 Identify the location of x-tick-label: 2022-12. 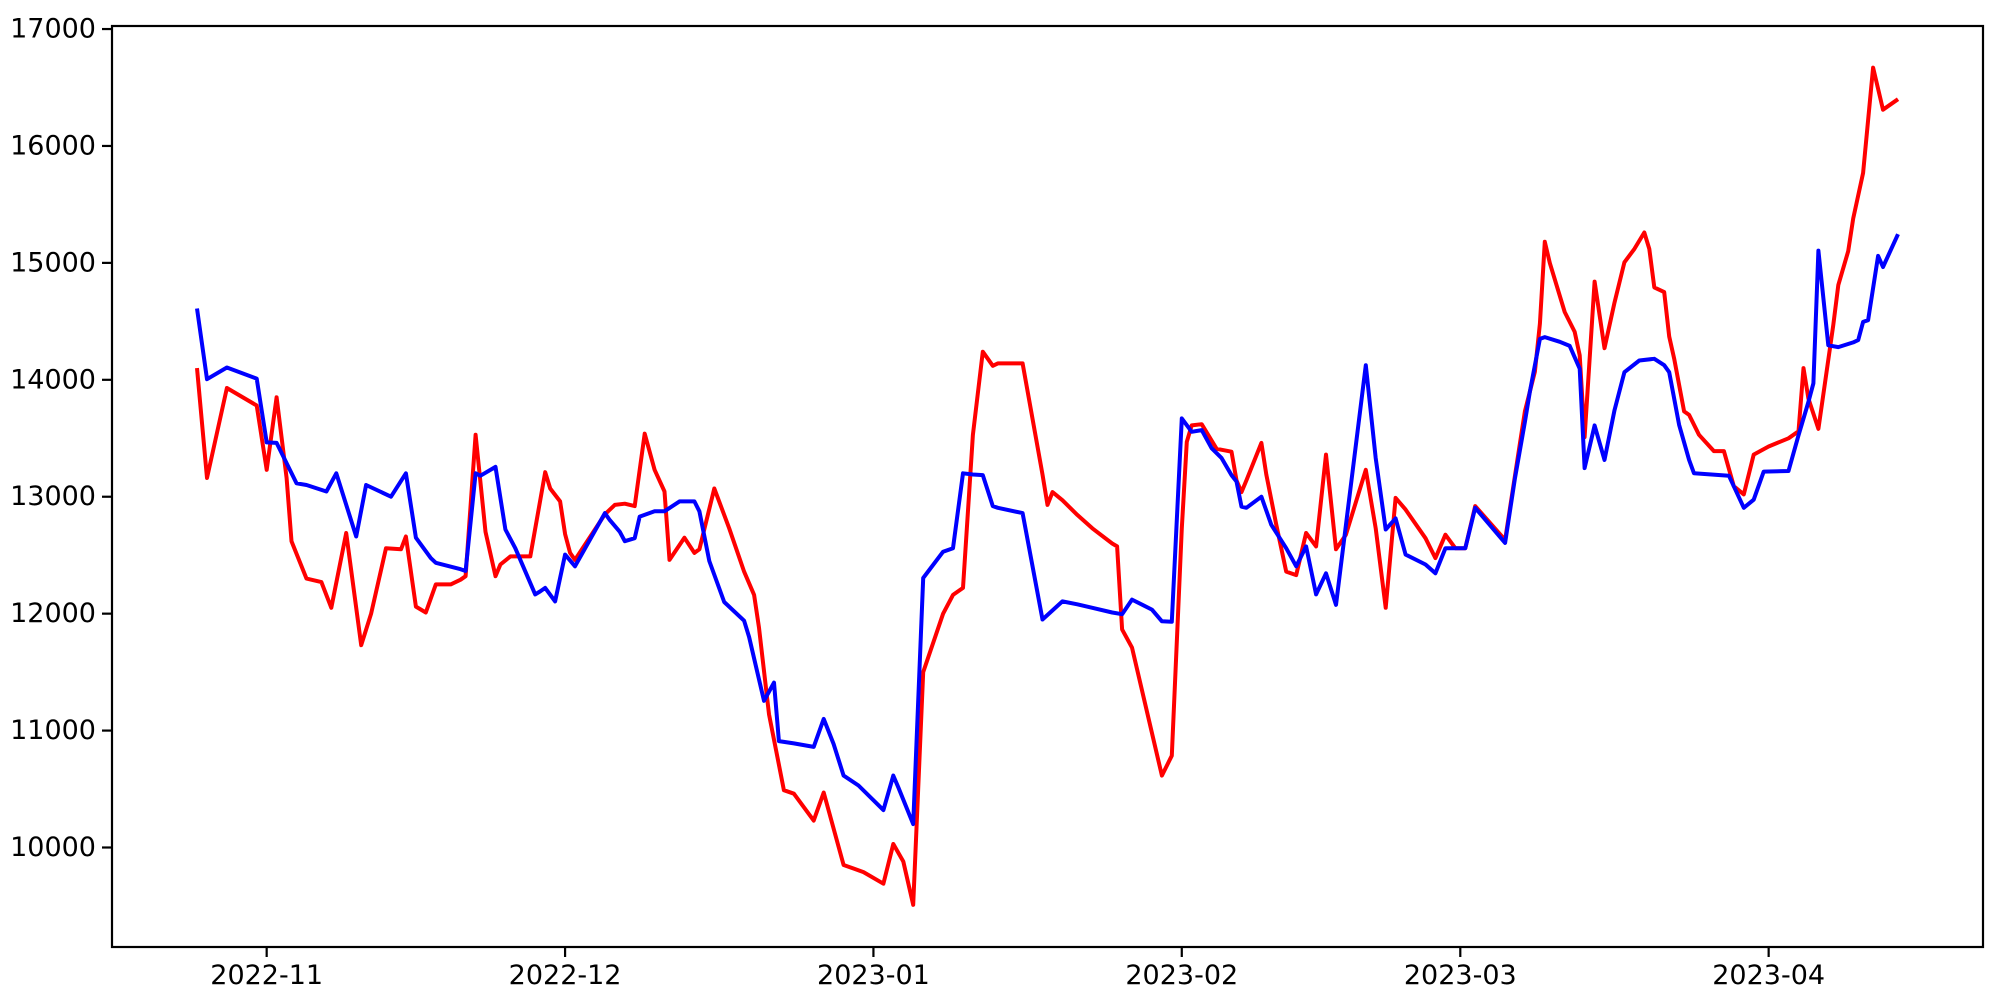
(565, 975).